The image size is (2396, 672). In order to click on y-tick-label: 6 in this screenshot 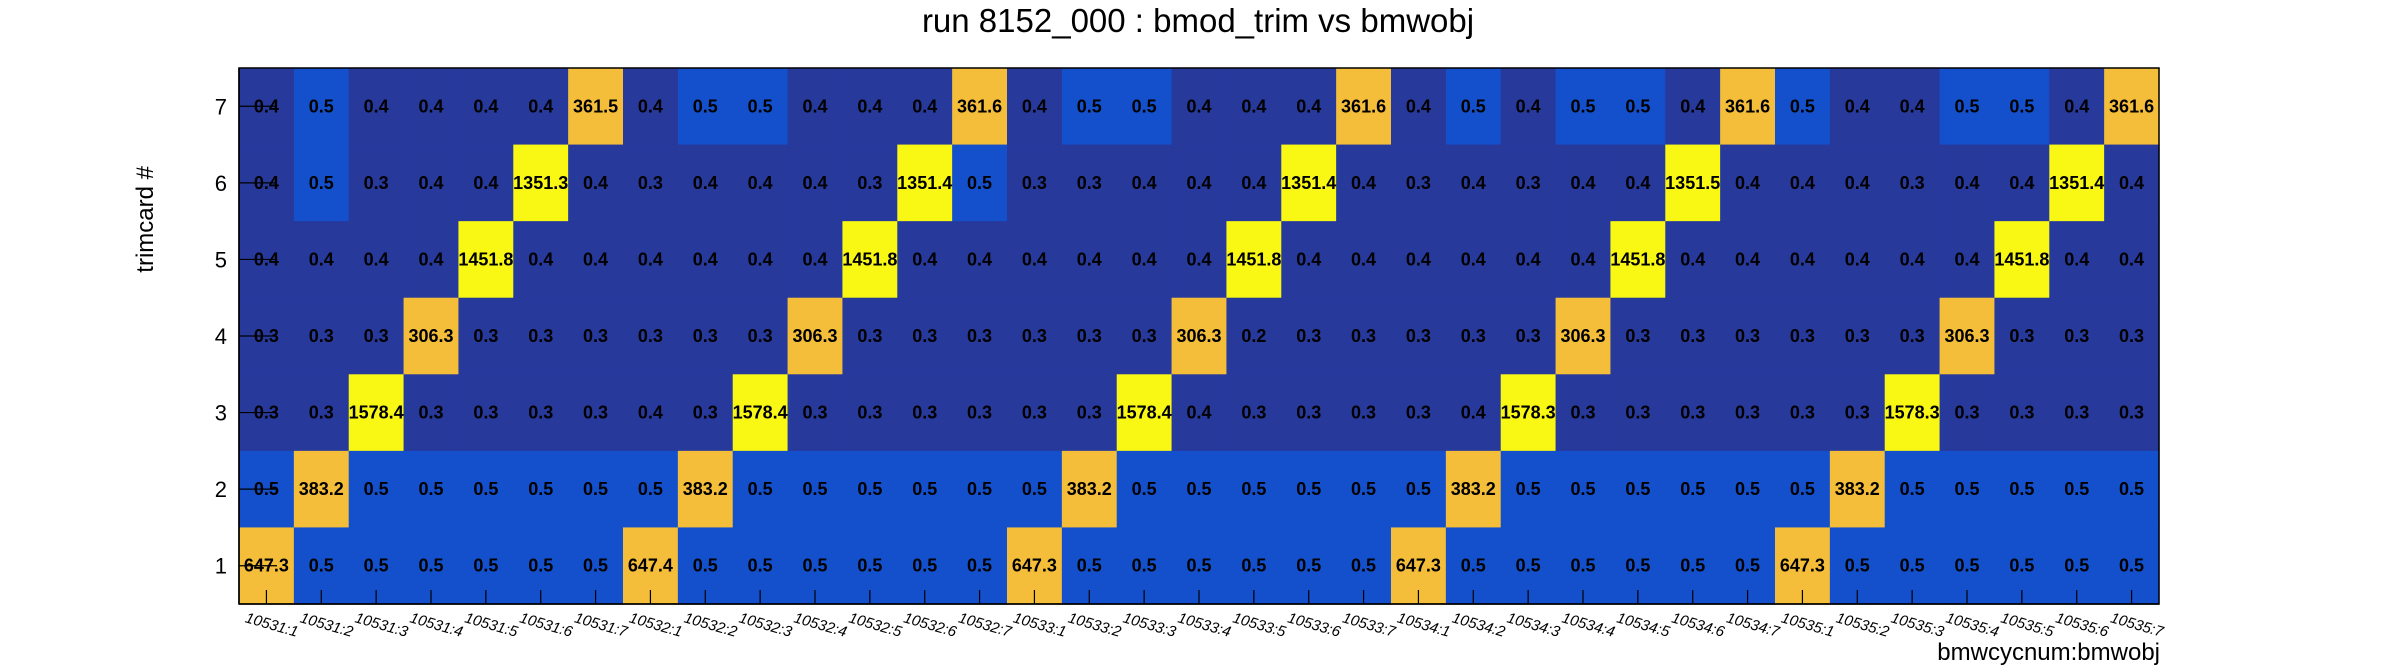, I will do `click(221, 183)`.